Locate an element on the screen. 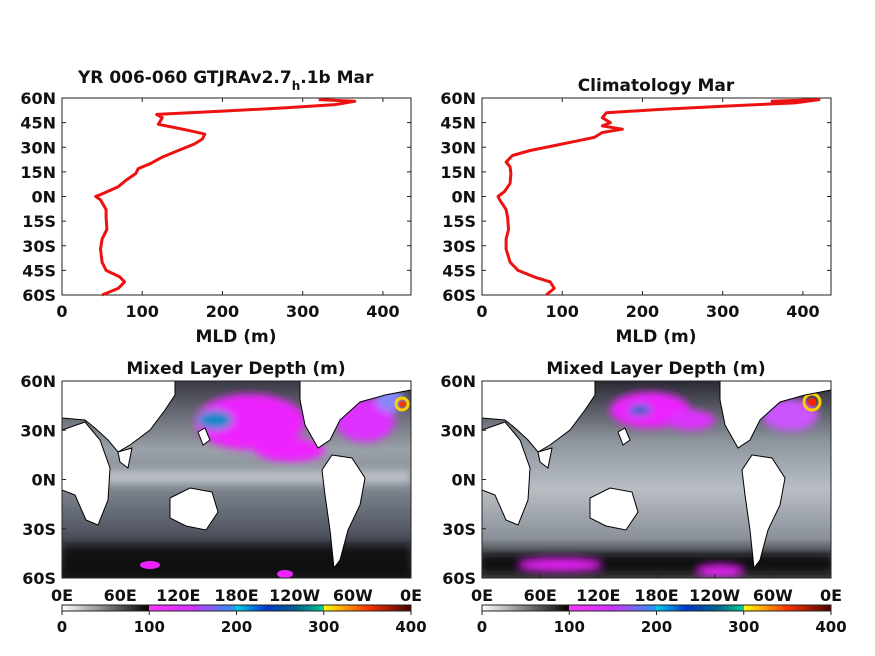 The width and height of the screenshot is (875, 656). colorbar-right: 0 100 200 300 400 is located at coordinates (662, 620).